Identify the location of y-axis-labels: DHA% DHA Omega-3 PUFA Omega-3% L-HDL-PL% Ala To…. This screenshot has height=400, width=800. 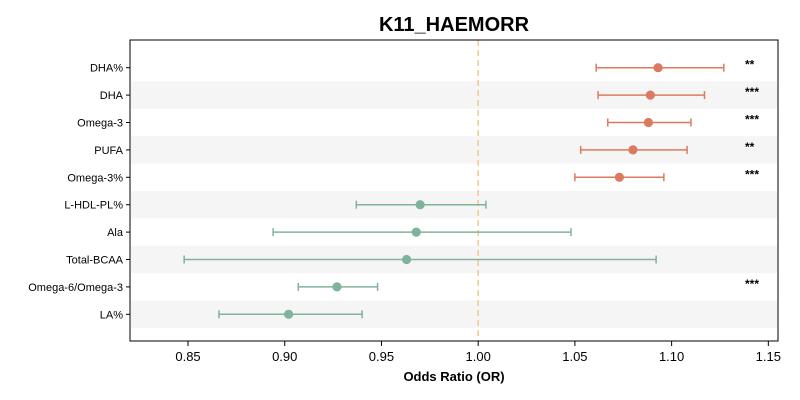
(79, 192).